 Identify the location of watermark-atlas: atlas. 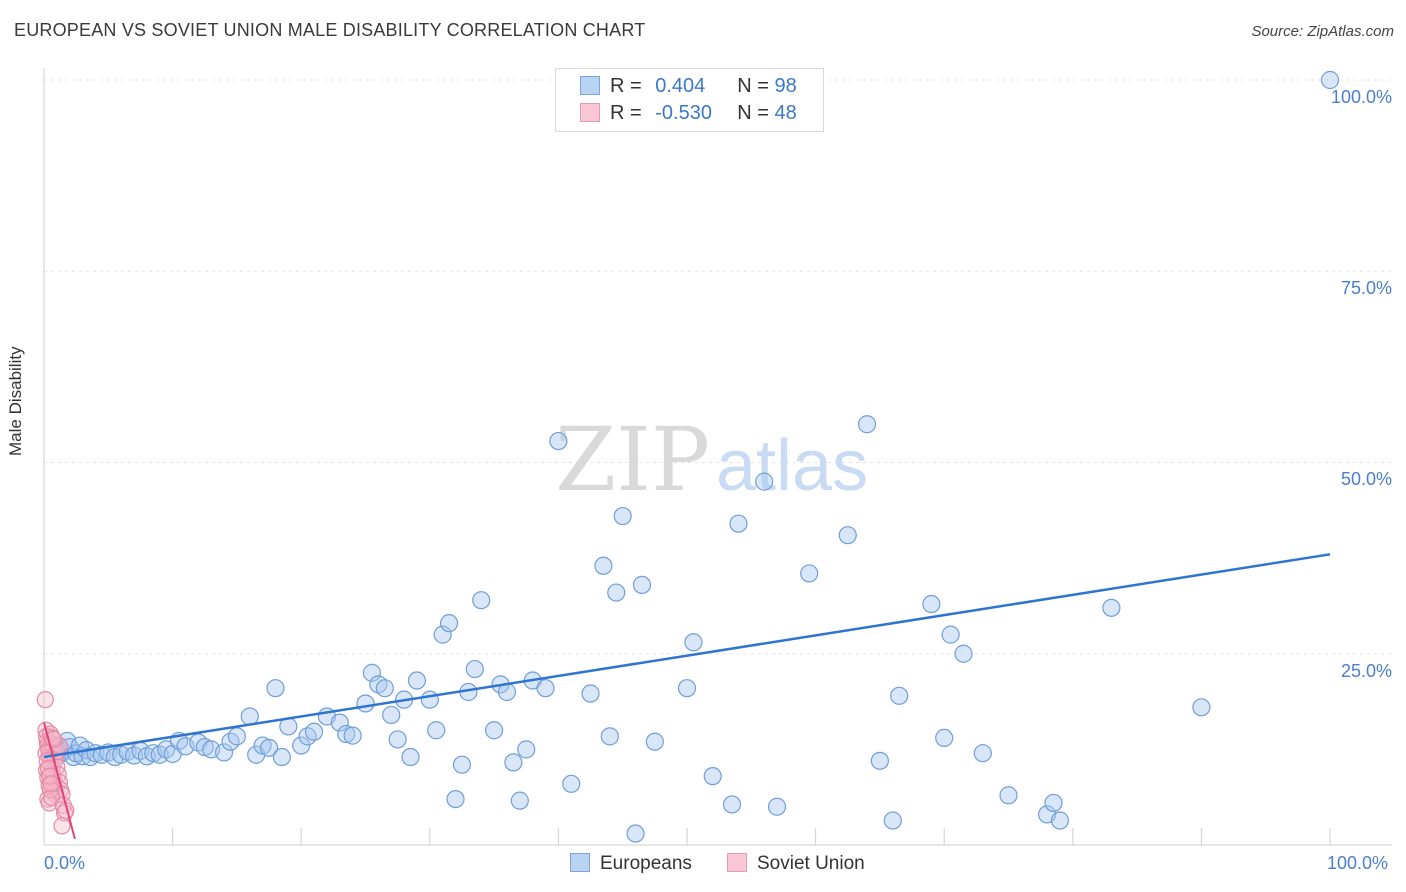
(792, 466).